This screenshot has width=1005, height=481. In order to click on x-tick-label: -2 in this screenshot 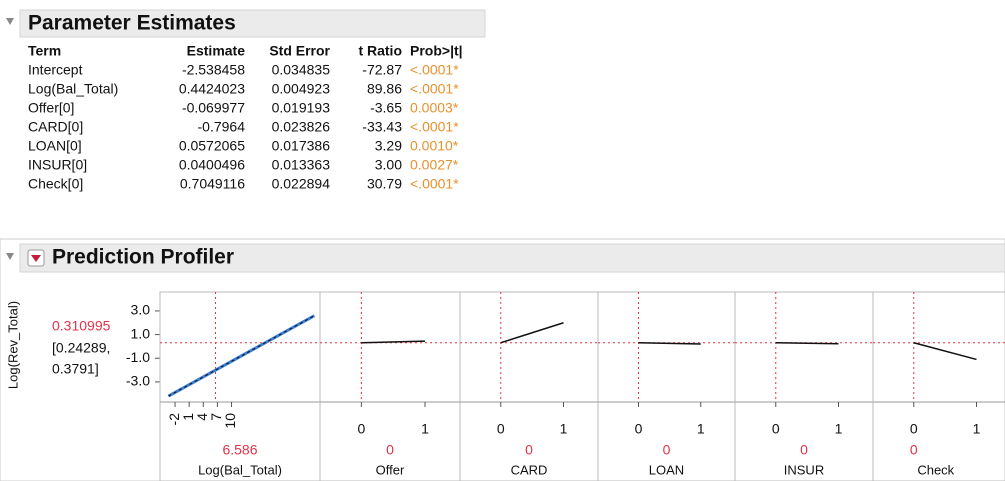, I will do `click(174, 419)`.